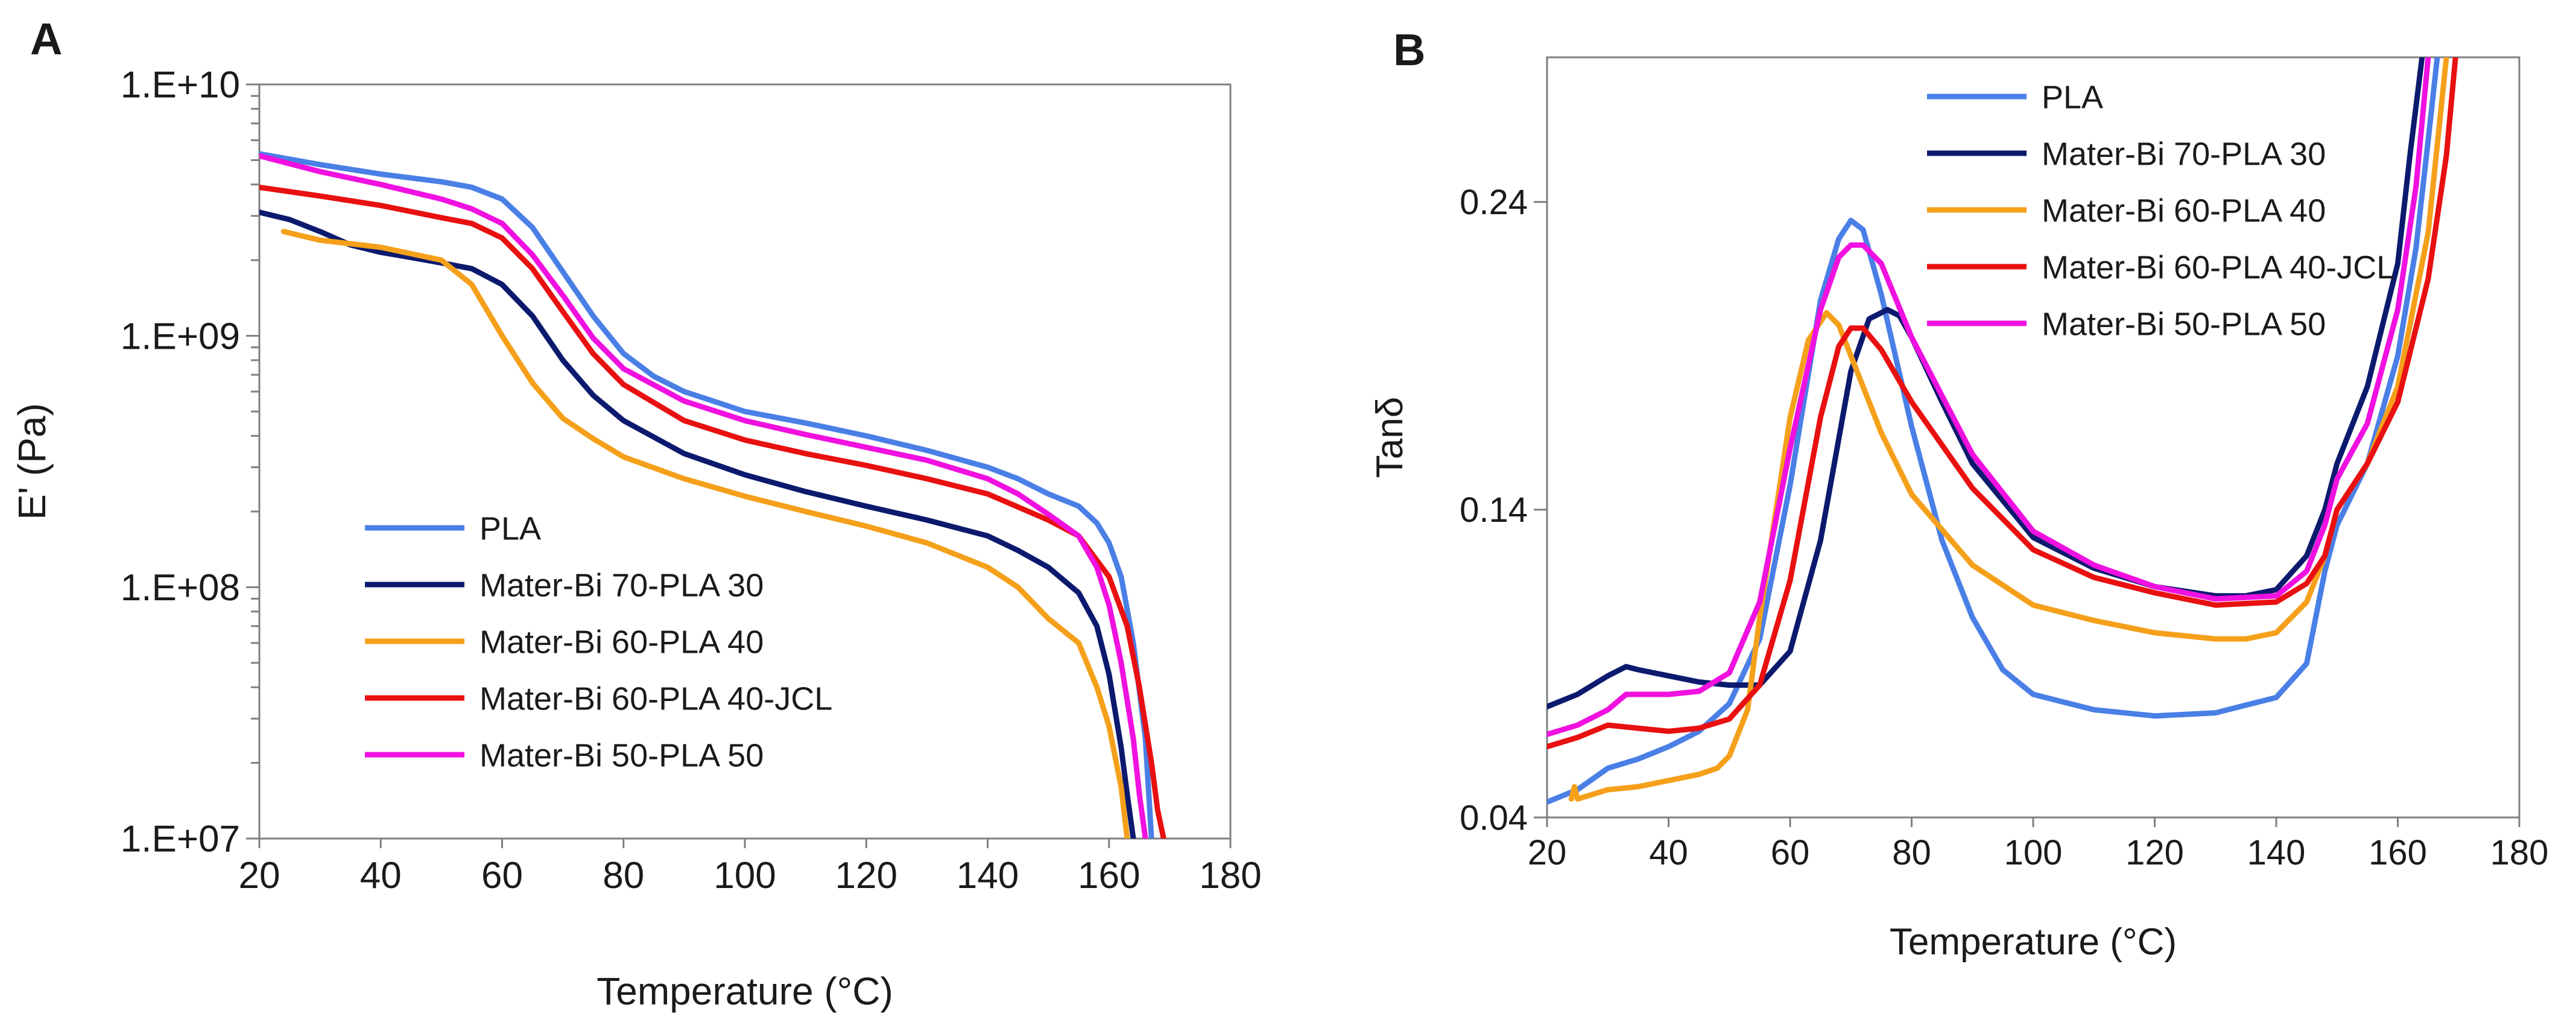 The height and width of the screenshot is (1031, 2576). What do you see at coordinates (180, 839) in the screenshot?
I see `y-tick-label: 1.E+07` at bounding box center [180, 839].